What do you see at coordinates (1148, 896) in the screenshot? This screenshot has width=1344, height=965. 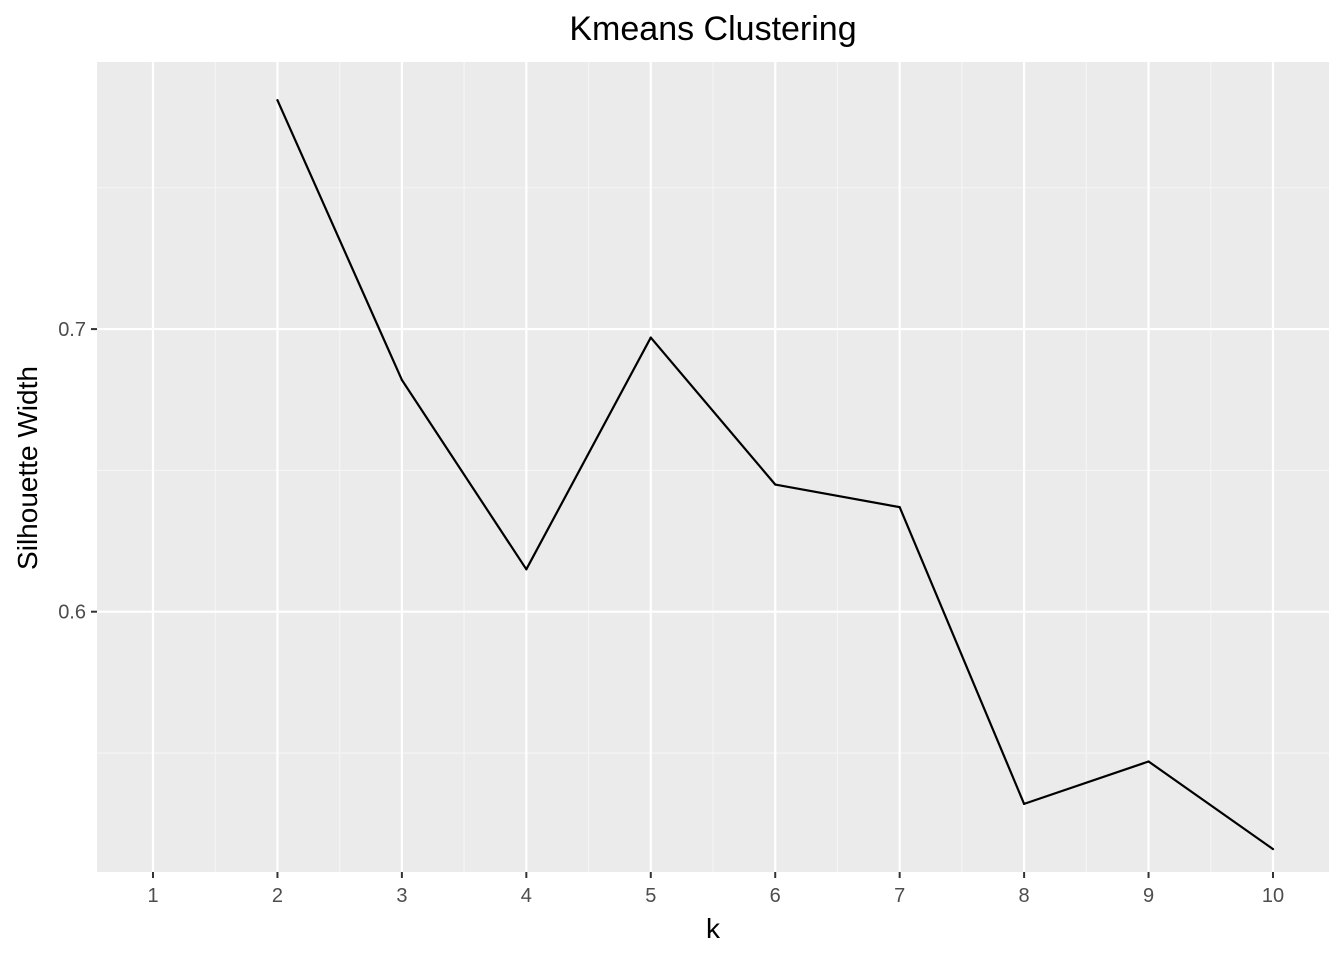 I see `x-tick-label: 9` at bounding box center [1148, 896].